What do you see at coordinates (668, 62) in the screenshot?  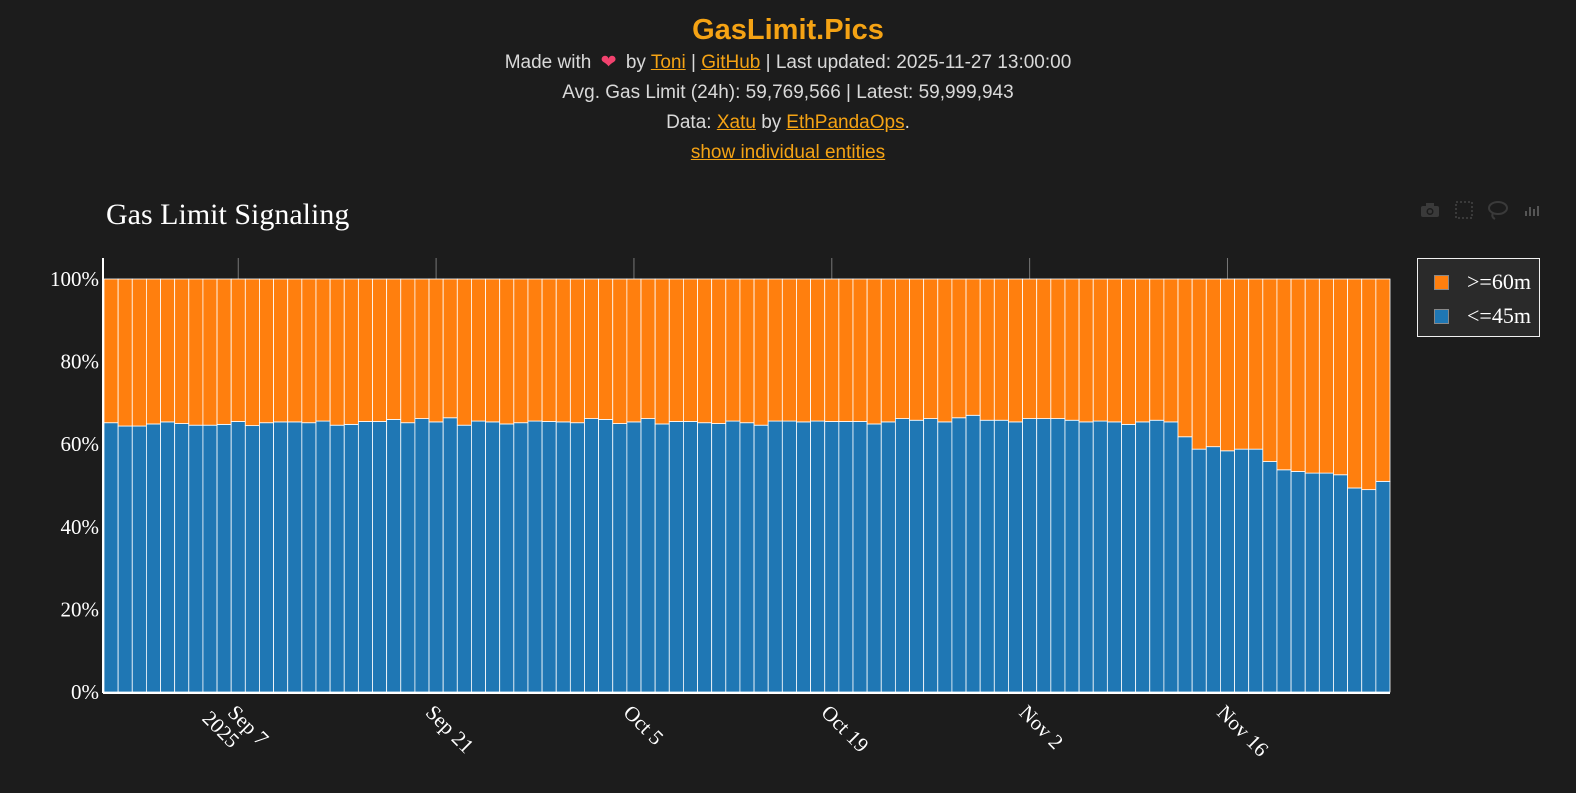 I see `author-link: Toni` at bounding box center [668, 62].